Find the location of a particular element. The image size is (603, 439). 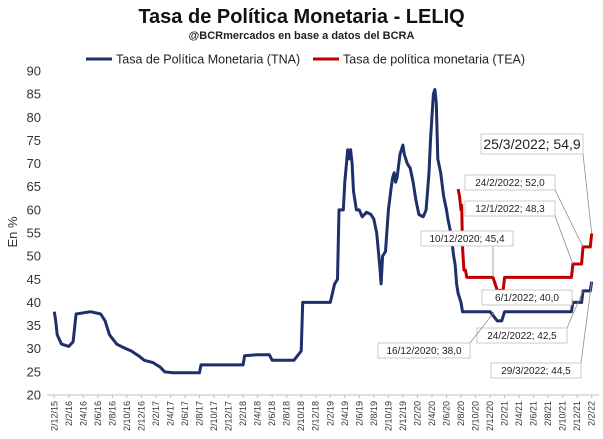

x-tick-label: 2/4/17 is located at coordinates (170, 413).